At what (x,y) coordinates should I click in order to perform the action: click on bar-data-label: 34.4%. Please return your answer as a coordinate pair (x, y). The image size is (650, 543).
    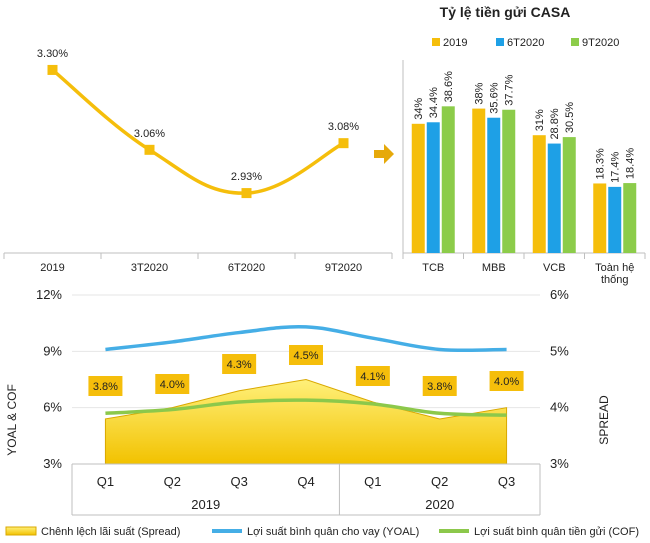
    Looking at the image, I should click on (434, 102).